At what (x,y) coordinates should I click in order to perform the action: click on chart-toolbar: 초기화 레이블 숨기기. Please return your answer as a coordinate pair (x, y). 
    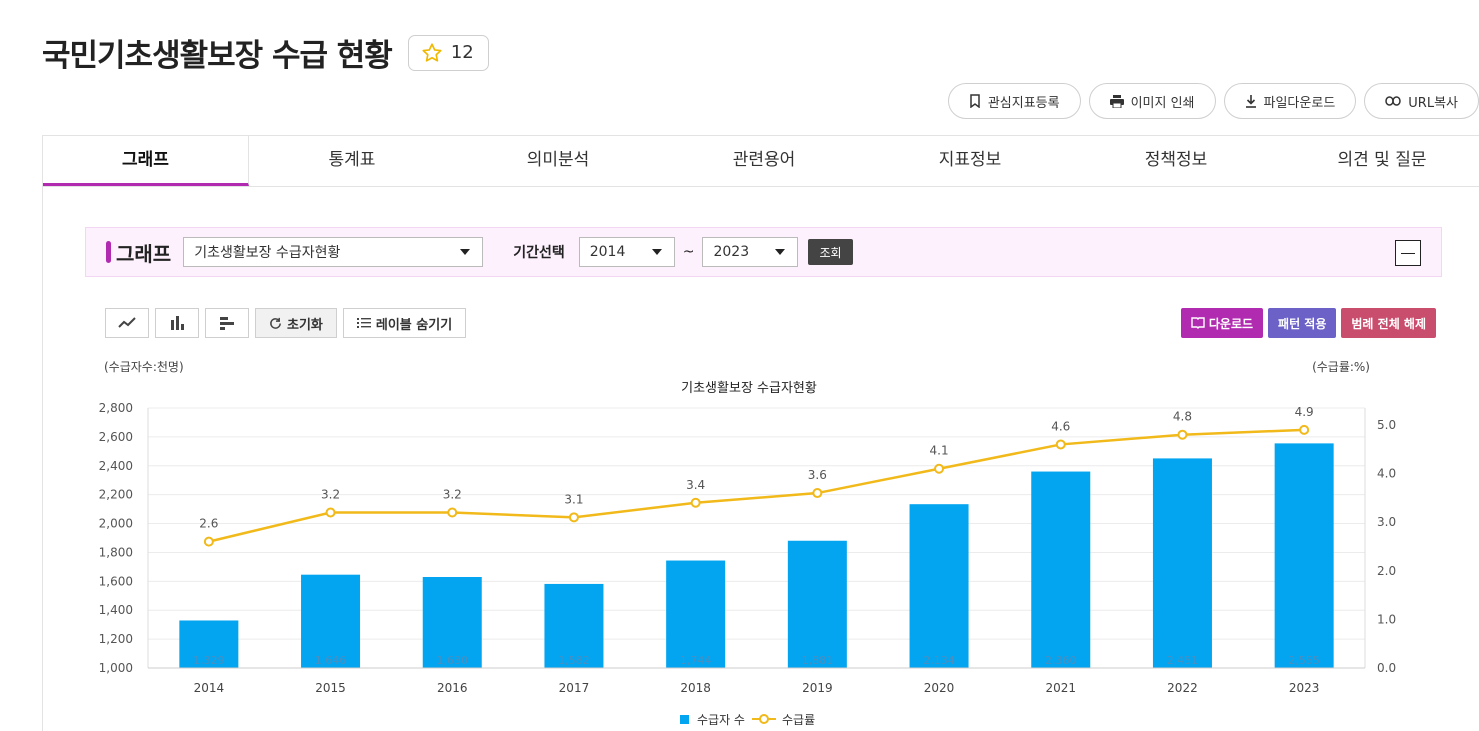
    Looking at the image, I should click on (286, 323).